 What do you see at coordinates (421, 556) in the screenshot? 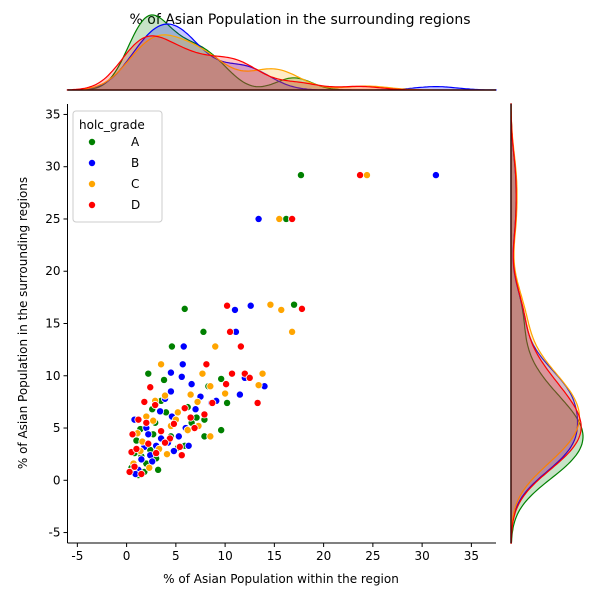
I see `x-tick-label: 30` at bounding box center [421, 556].